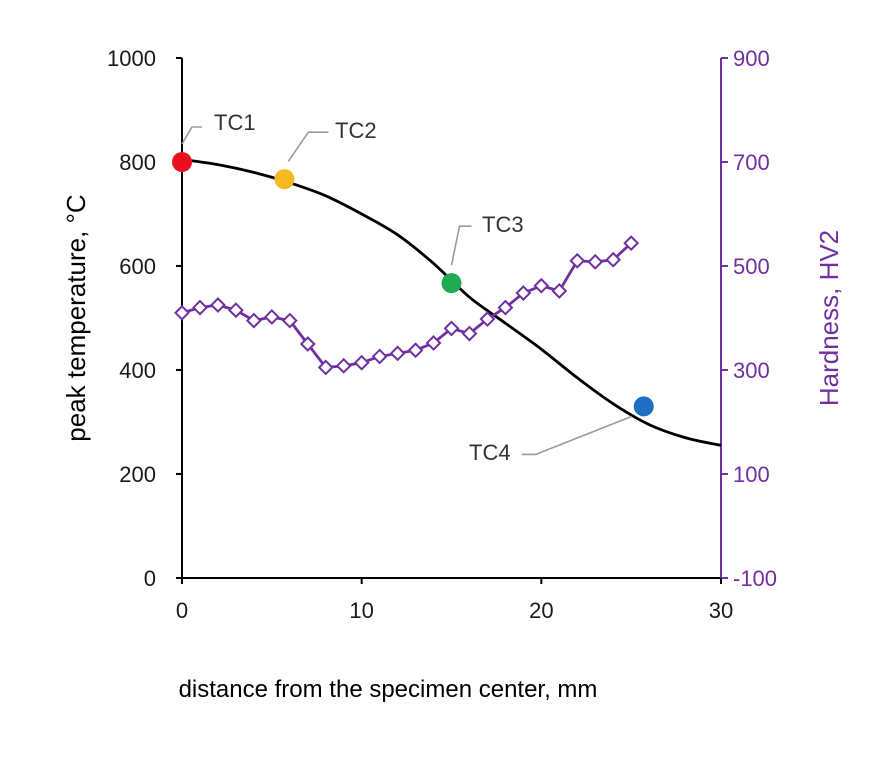 Image resolution: width=878 pixels, height=767 pixels. Describe the element at coordinates (191, 135) in the screenshot. I see `tc1-leader-line` at that location.